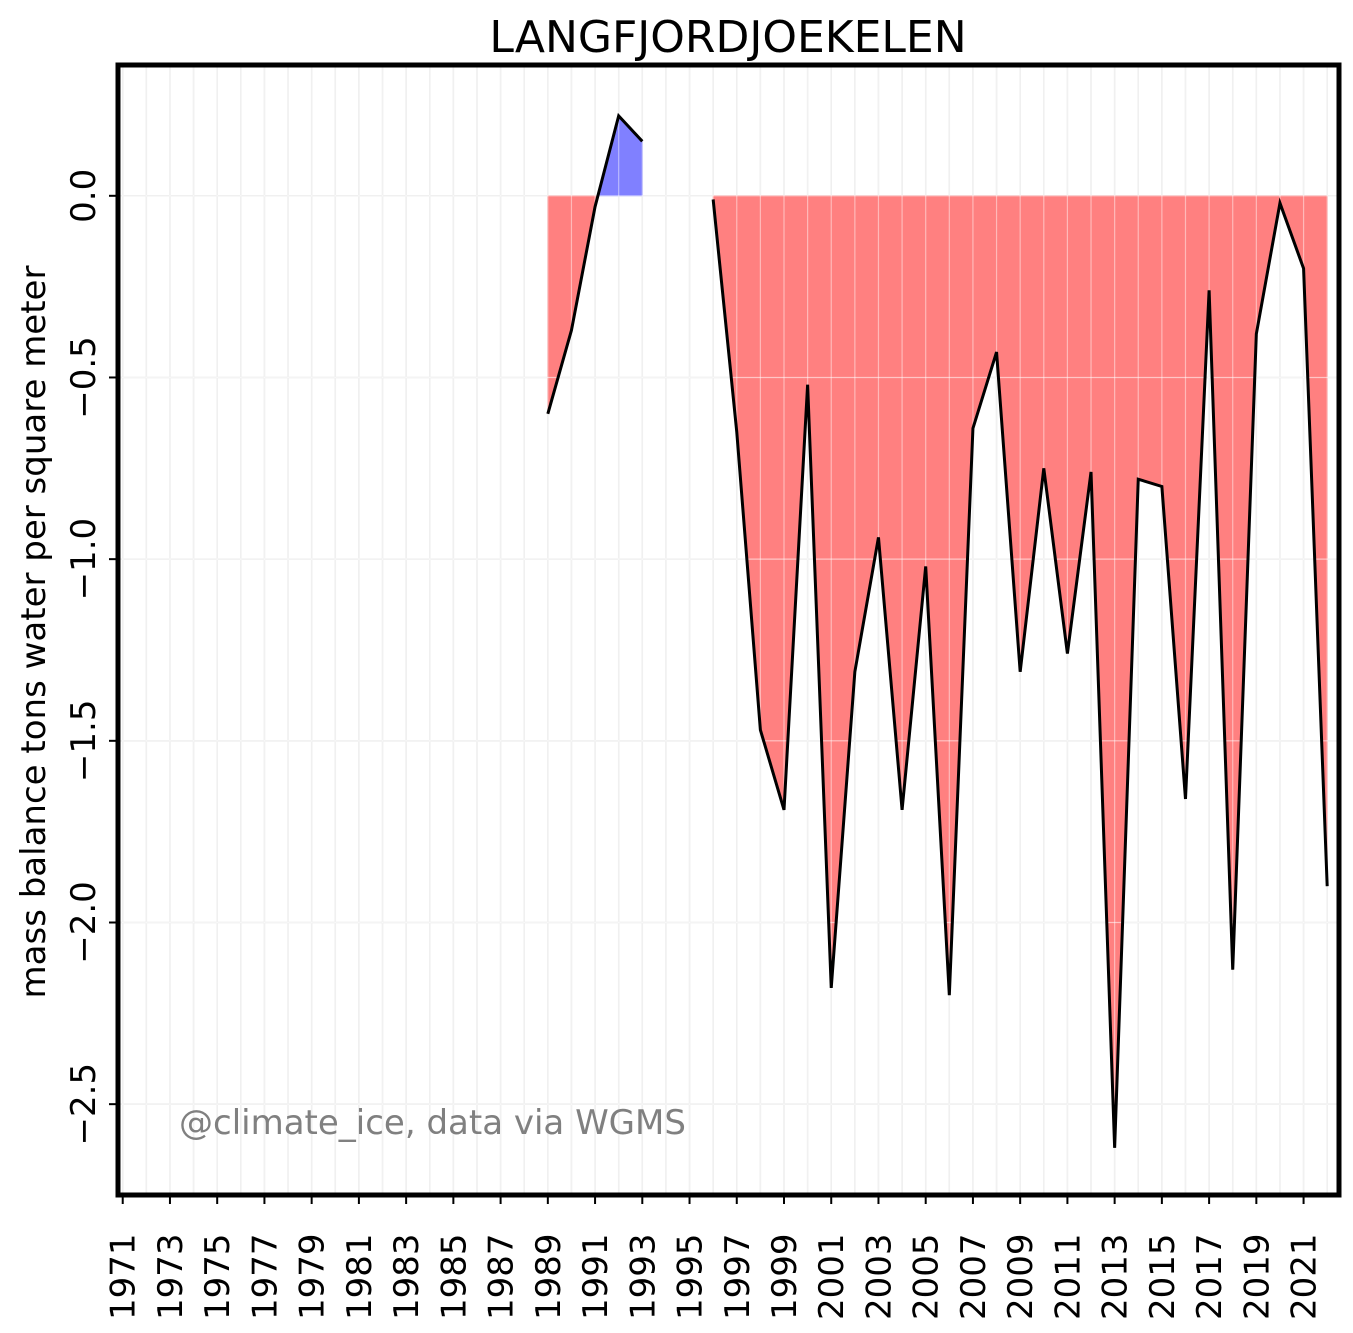  I want to click on y-tick-label: −1.5, so click(84, 741).